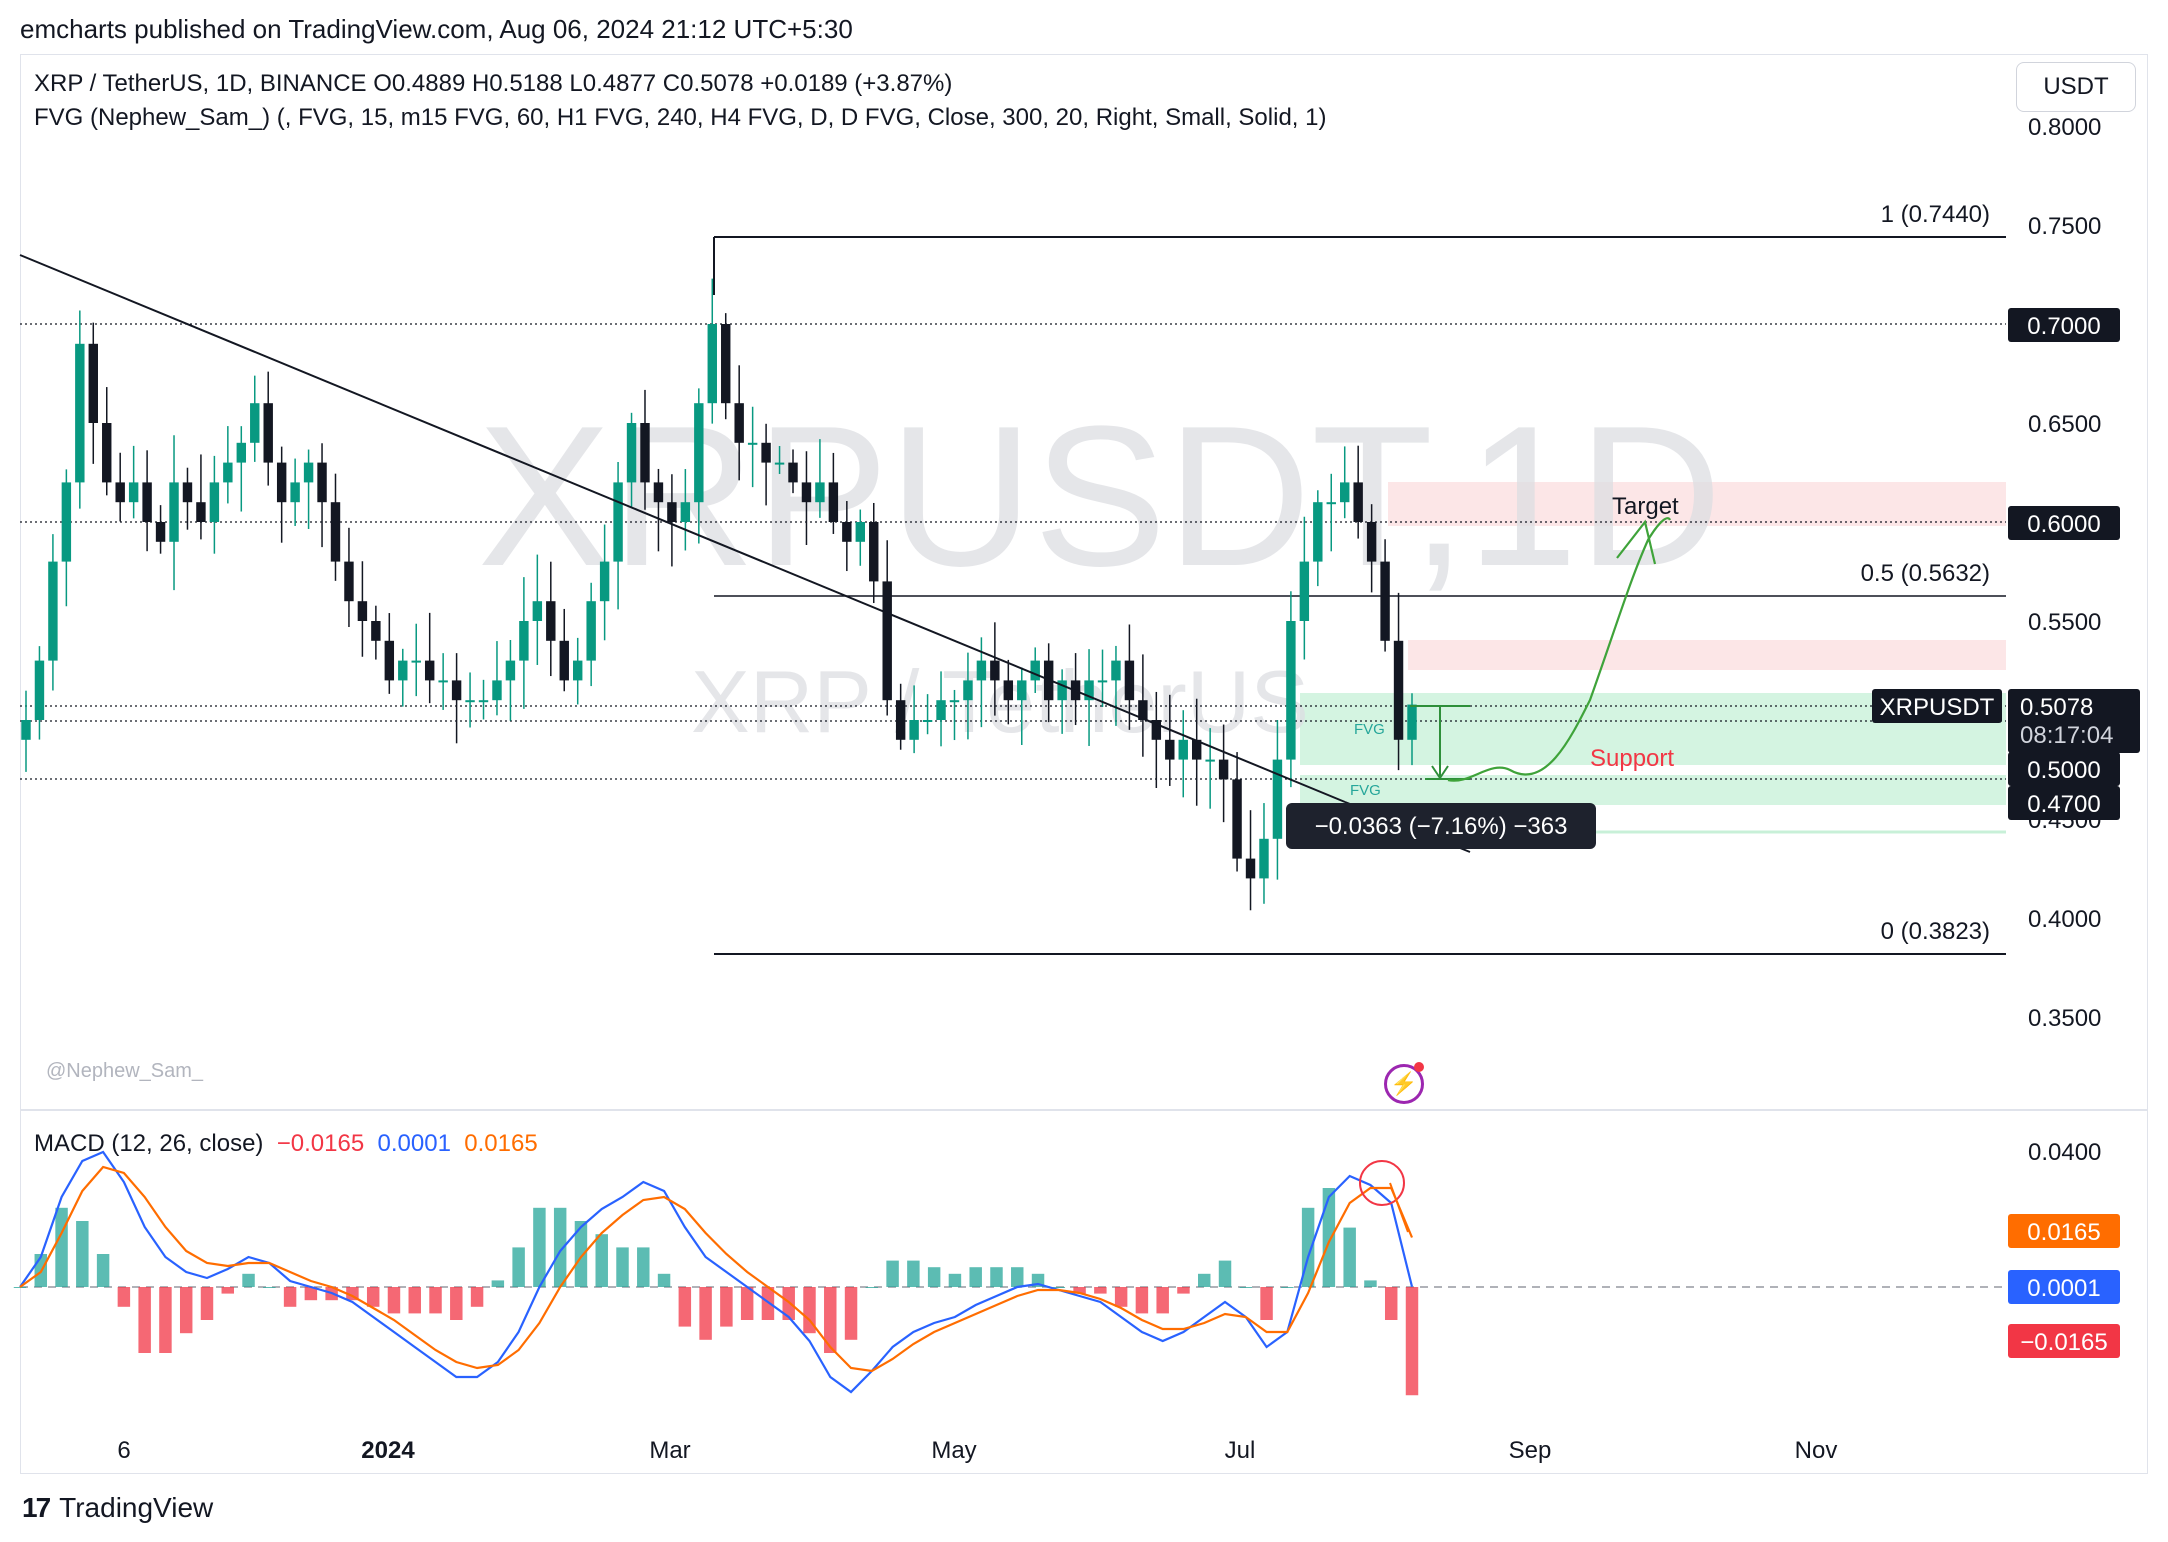  I want to click on time-tick-1: 2024, so click(388, 1450).